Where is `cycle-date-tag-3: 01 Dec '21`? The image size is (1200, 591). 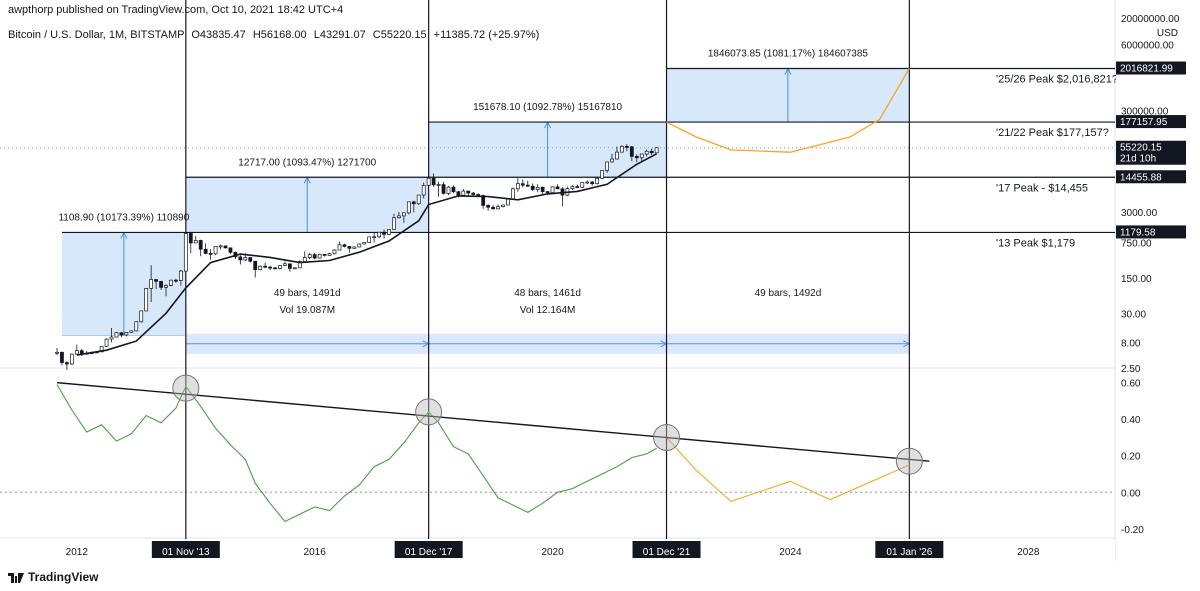
cycle-date-tag-3: 01 Dec '21 is located at coordinates (667, 552).